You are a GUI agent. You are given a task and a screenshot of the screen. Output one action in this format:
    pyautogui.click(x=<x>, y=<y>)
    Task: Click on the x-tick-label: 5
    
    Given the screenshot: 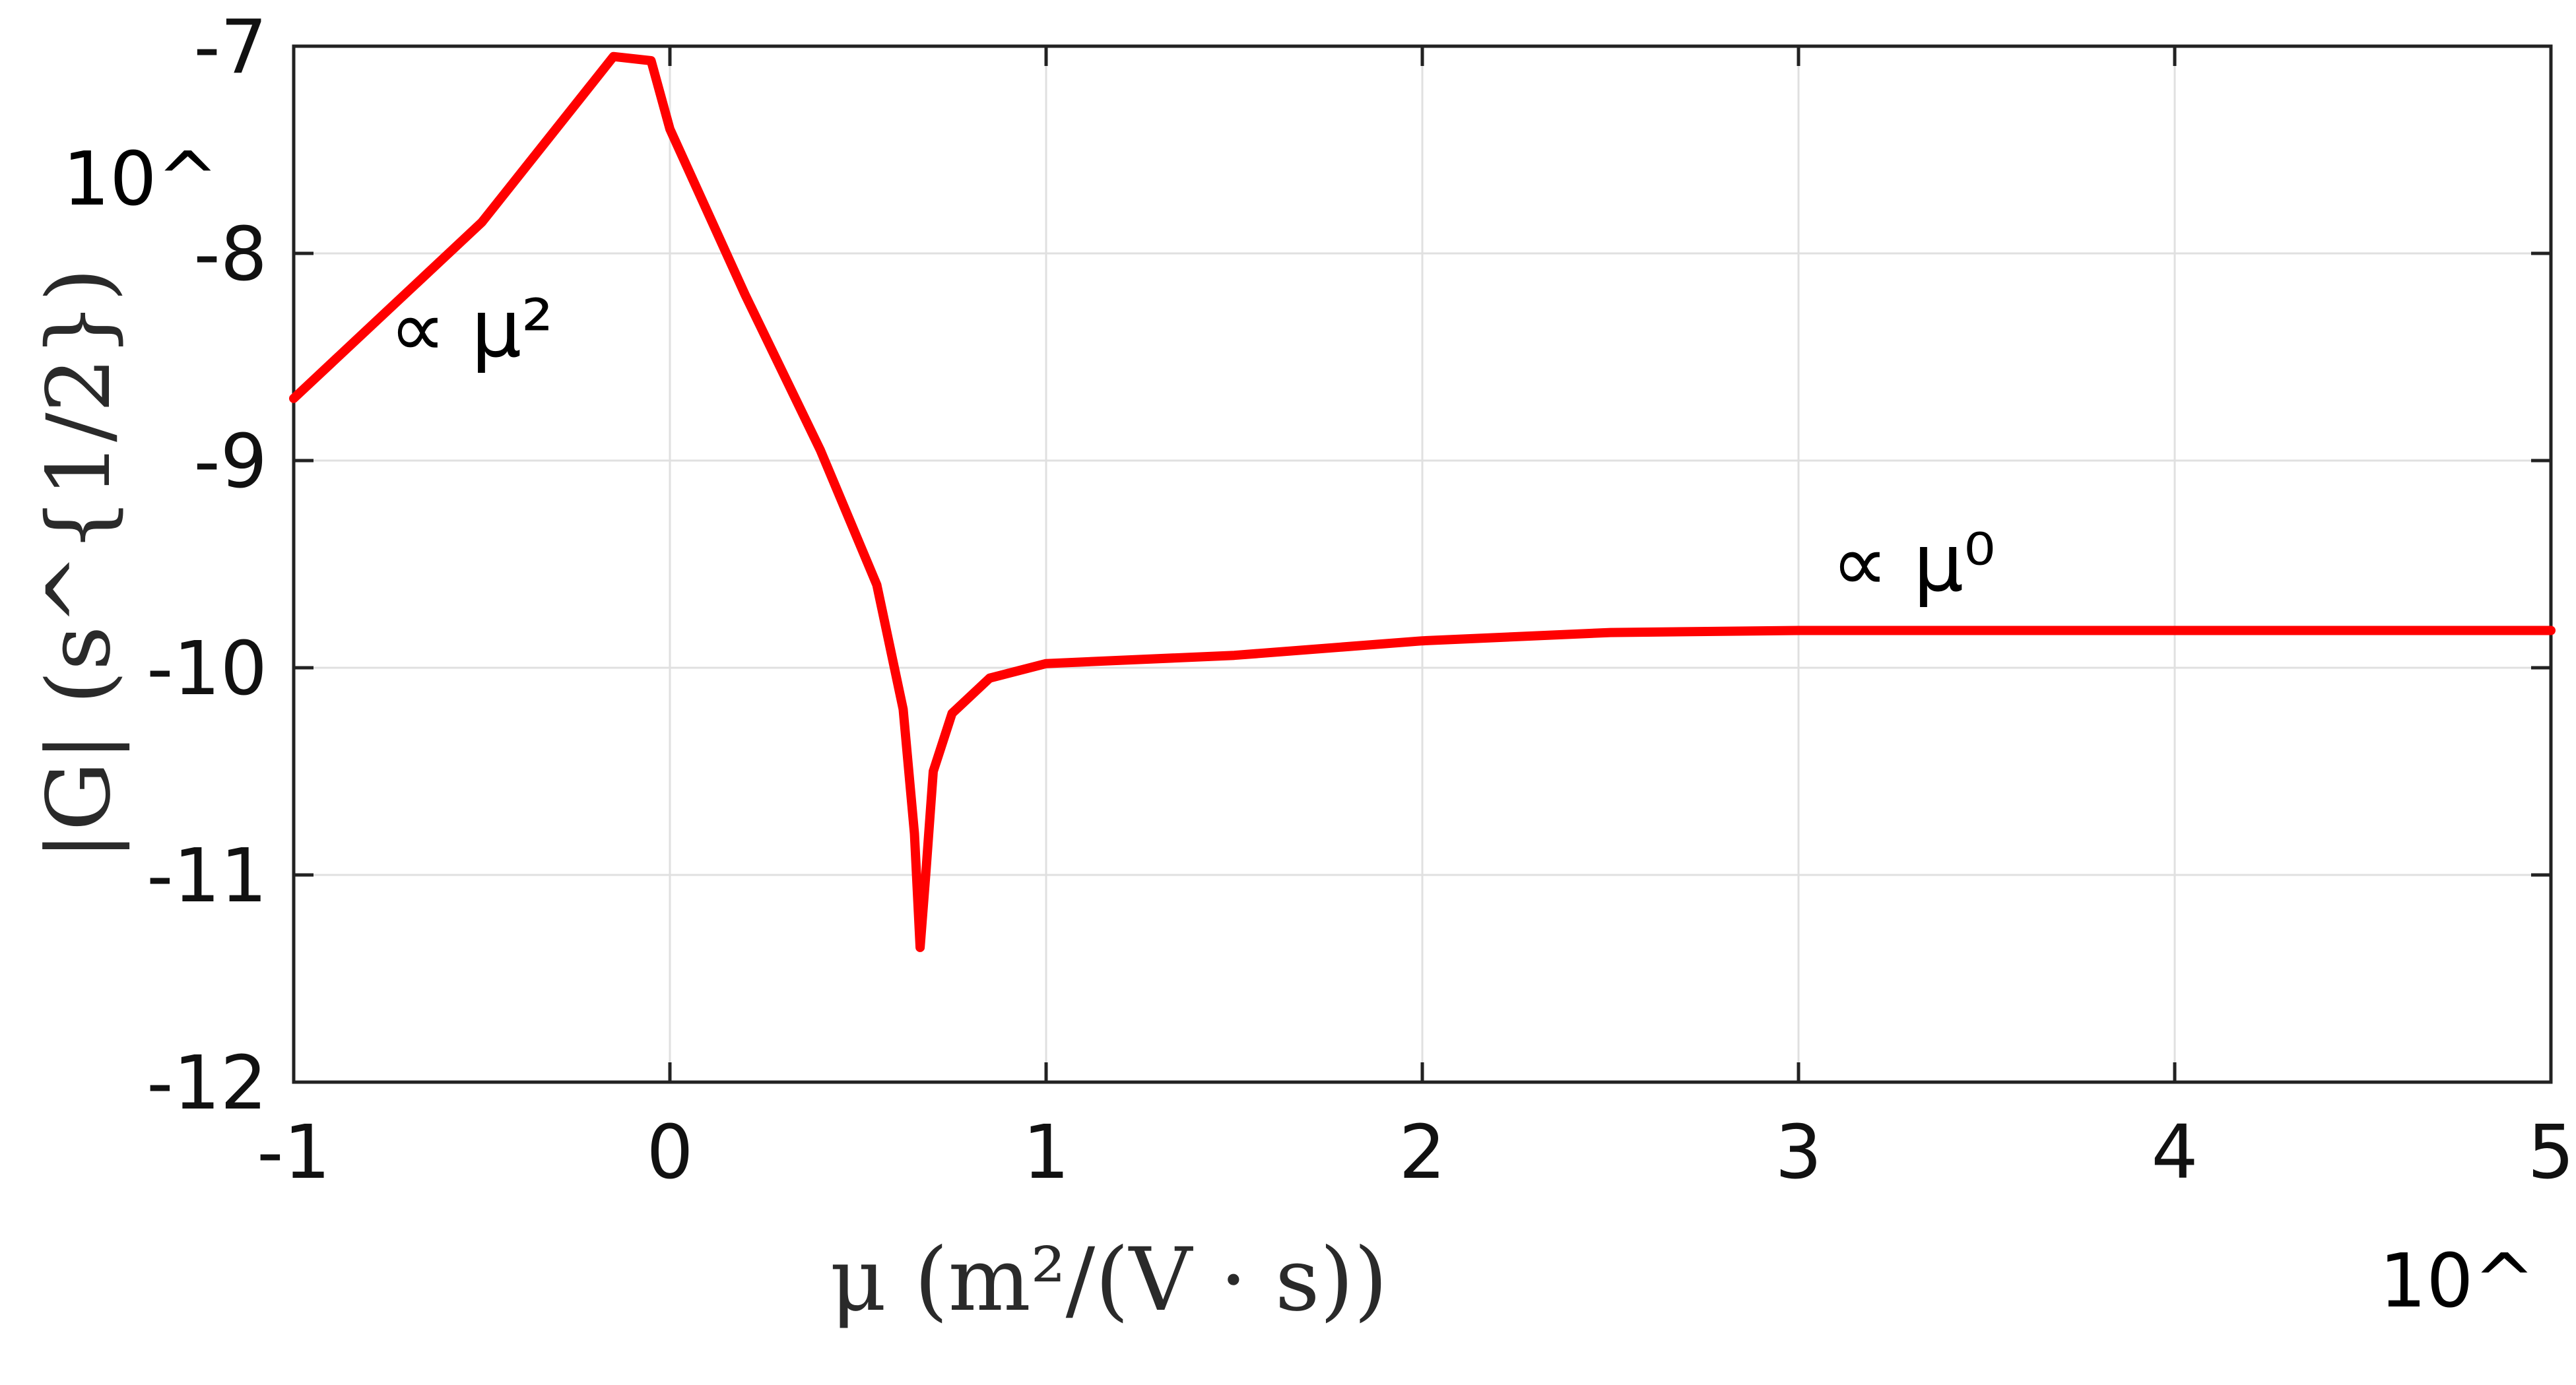 What is the action you would take?
    pyautogui.click(x=2550, y=1153)
    